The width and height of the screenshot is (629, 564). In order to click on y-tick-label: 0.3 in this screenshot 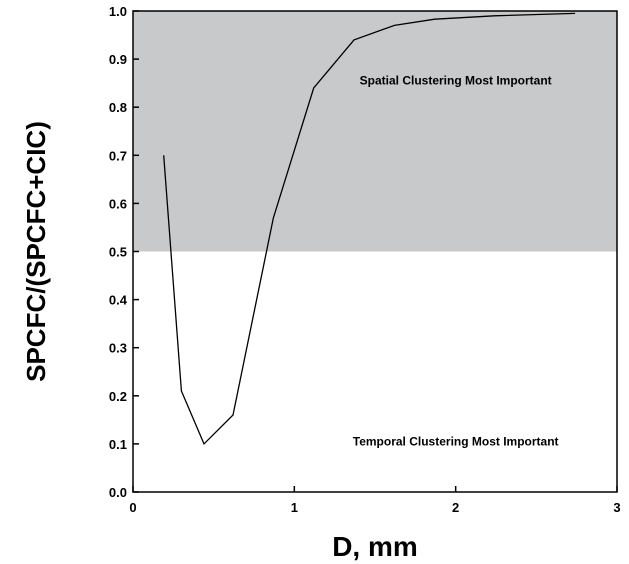, I will do `click(118, 348)`.